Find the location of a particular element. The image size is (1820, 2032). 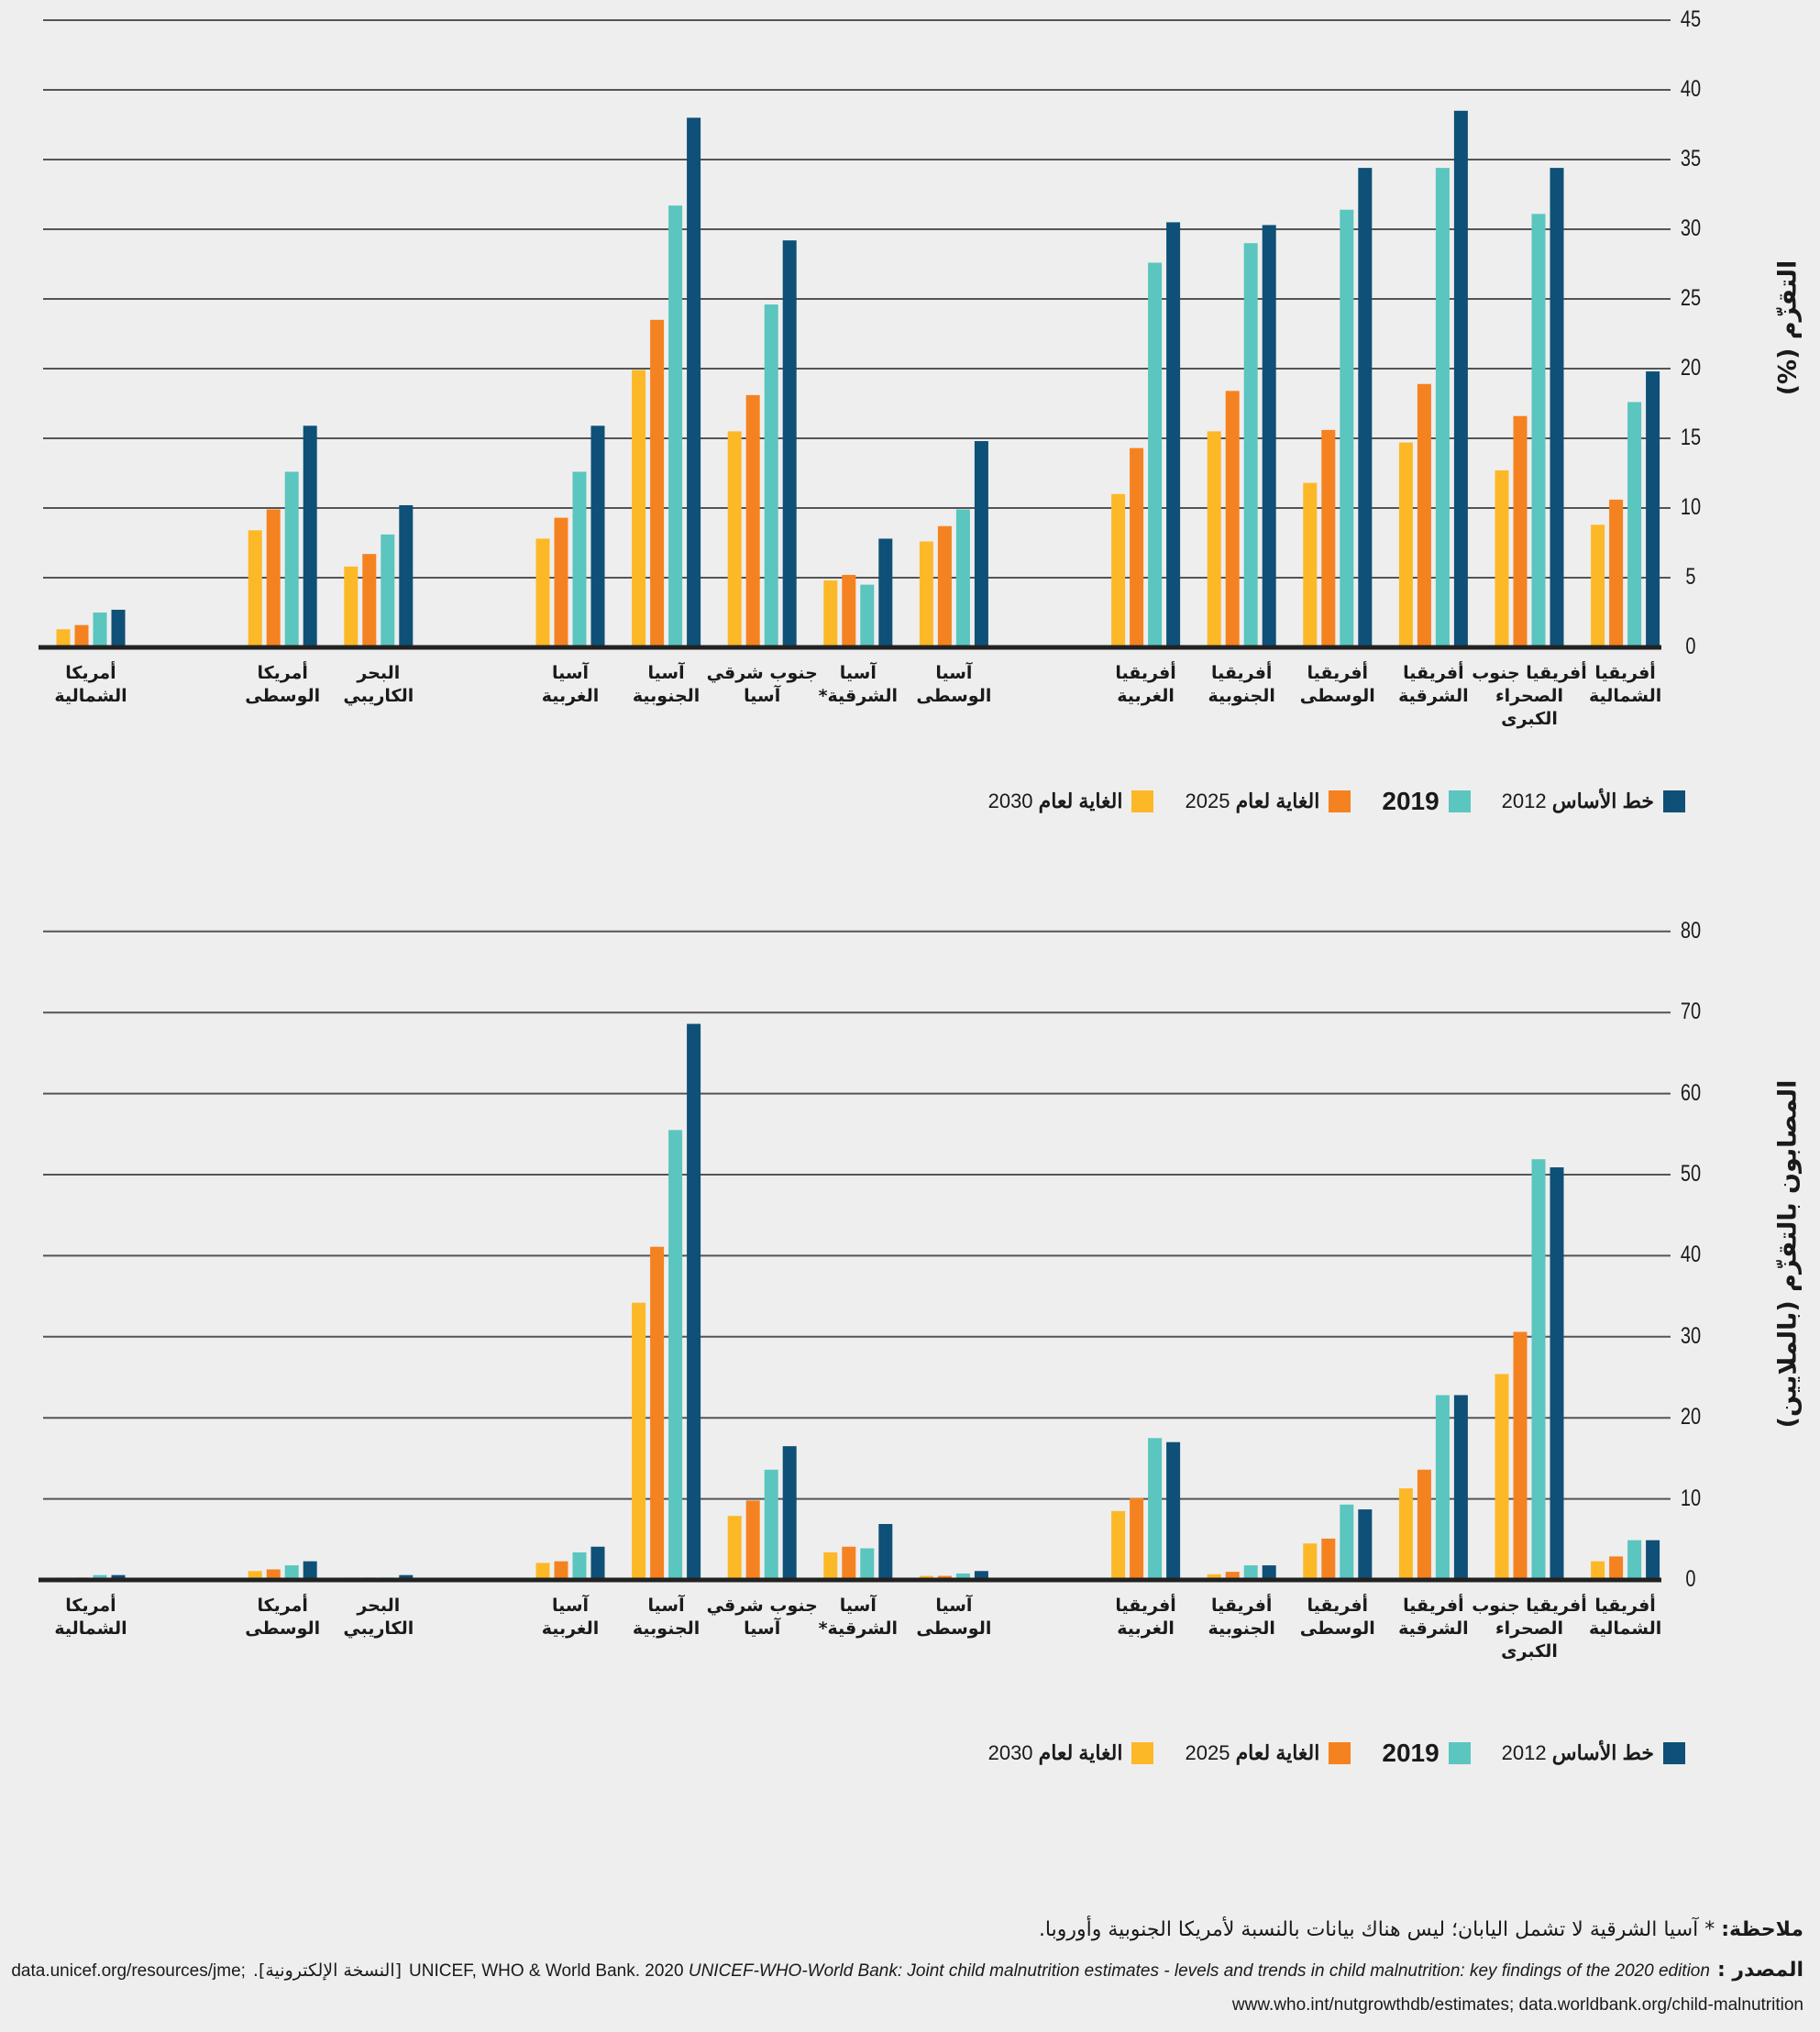

legend-year: 2030 is located at coordinates (1010, 1753).